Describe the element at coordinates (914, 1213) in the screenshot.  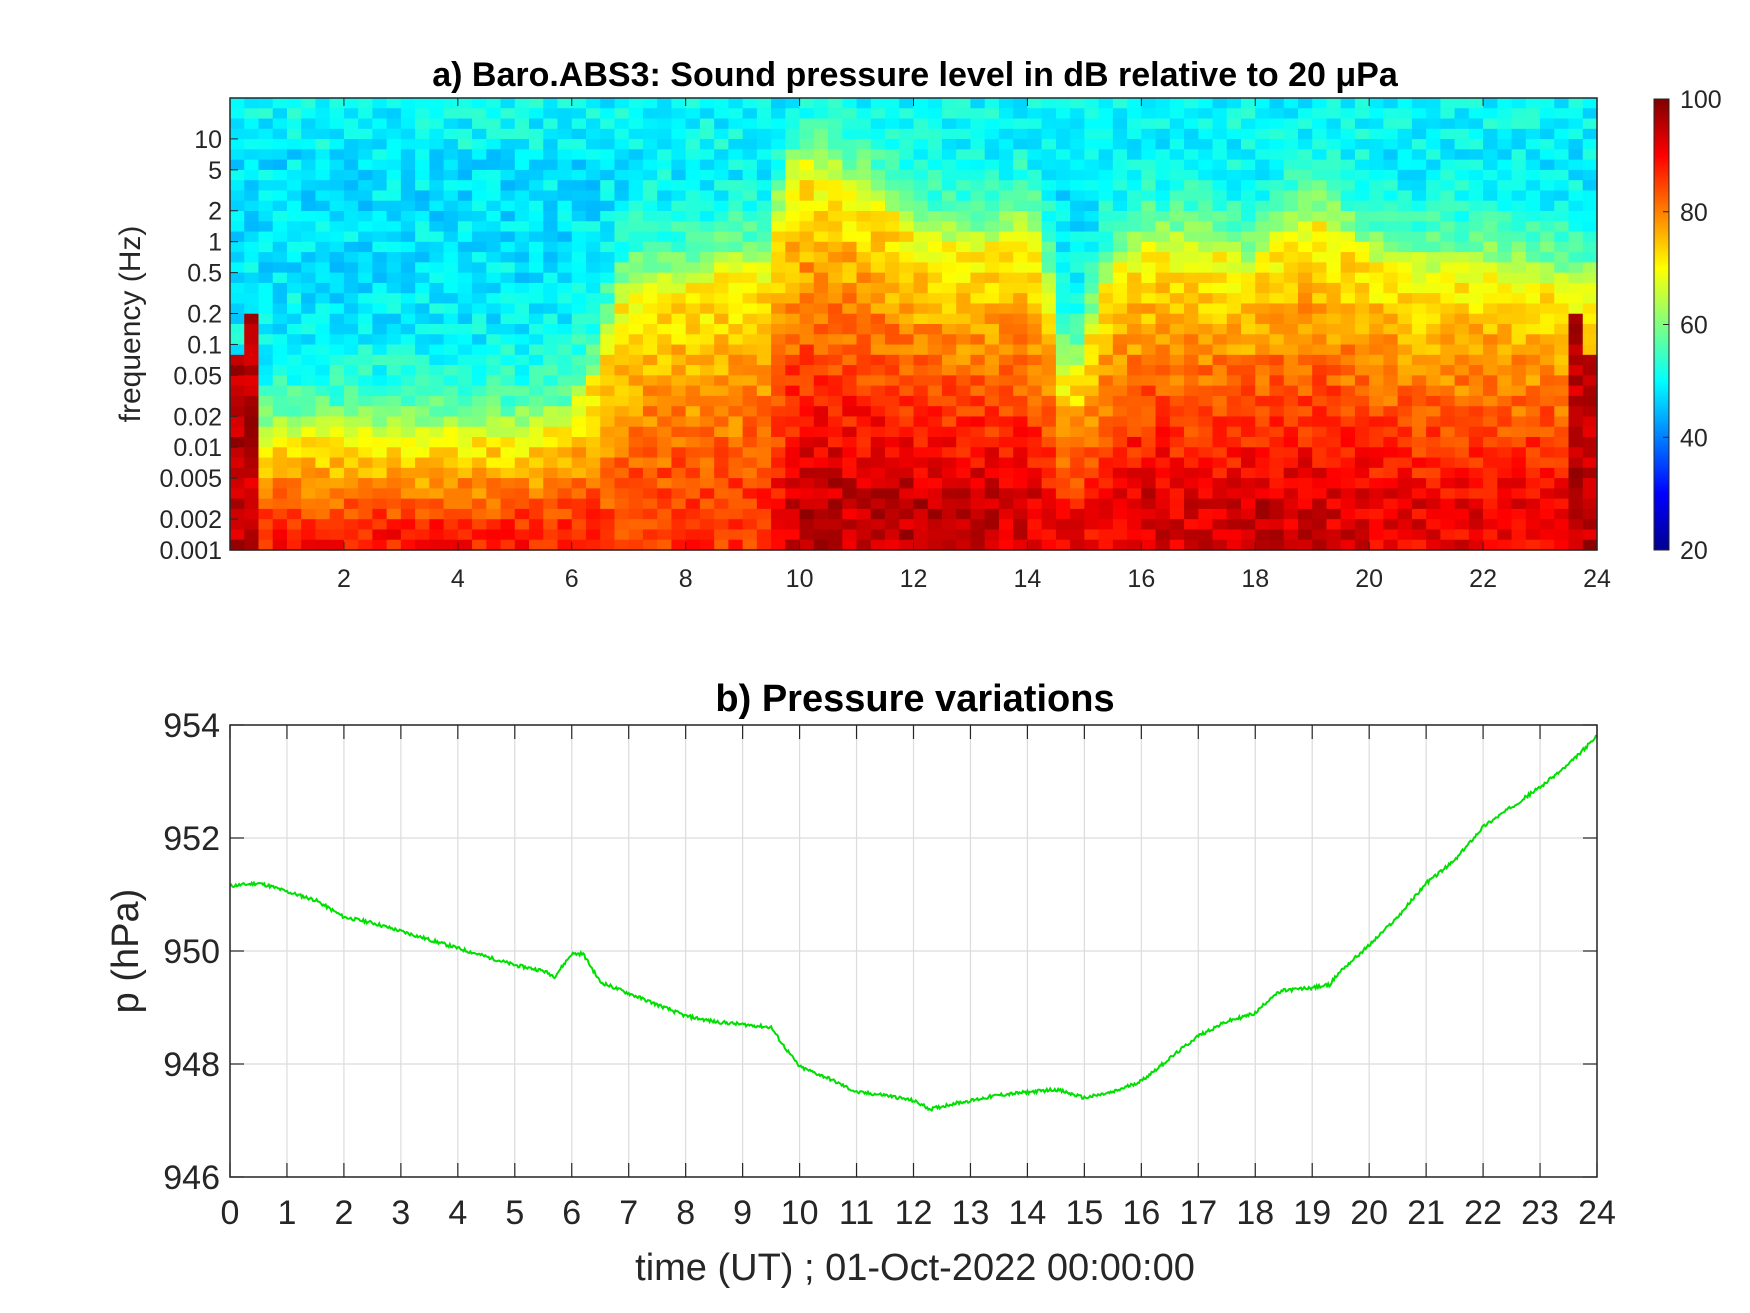
I see `pressure-x-tick-label: 12` at that location.